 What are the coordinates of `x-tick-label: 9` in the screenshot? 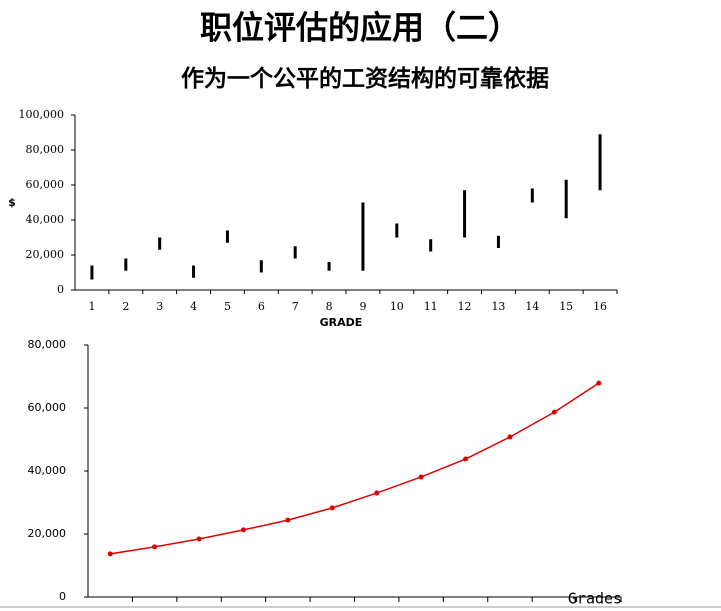 It's located at (362, 306).